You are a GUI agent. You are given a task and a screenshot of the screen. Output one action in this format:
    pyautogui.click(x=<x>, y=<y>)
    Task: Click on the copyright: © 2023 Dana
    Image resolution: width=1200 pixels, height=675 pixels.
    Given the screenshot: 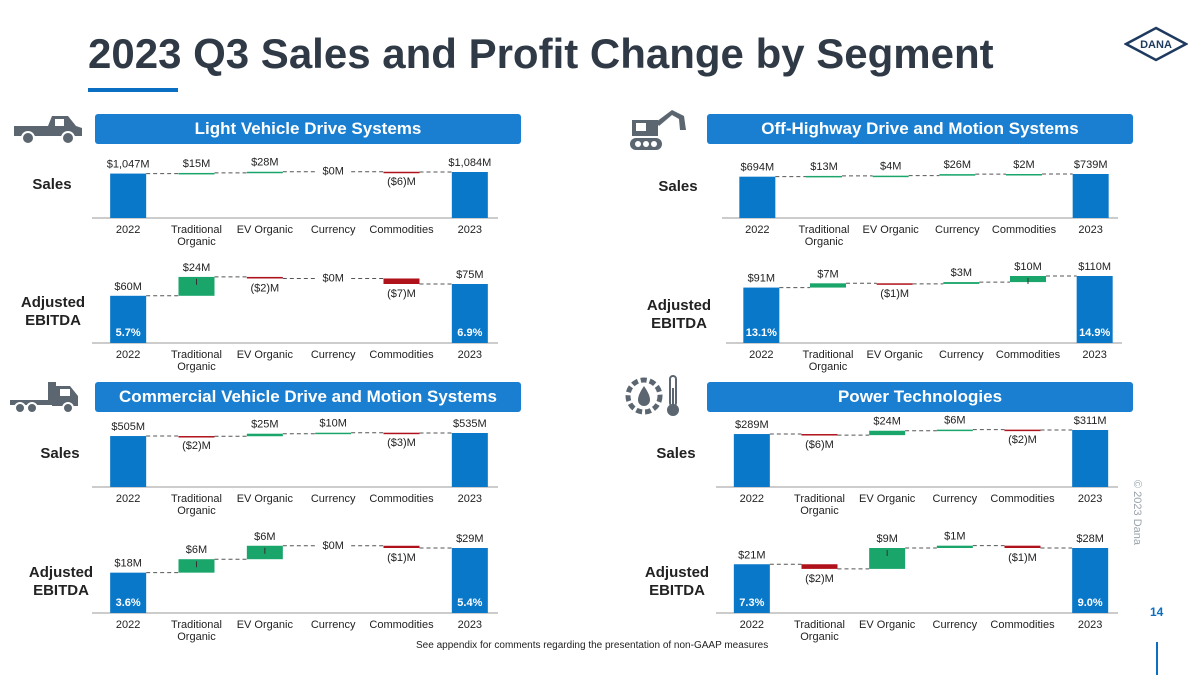 What is the action you would take?
    pyautogui.click(x=1137, y=512)
    